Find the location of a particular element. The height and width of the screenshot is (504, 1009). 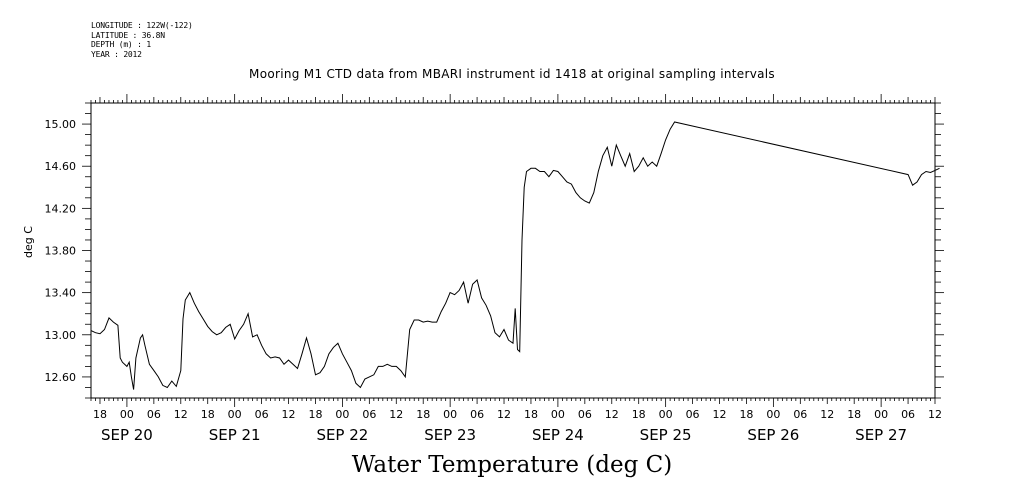

y-tick-label: 14.60 is located at coordinates (61, 166).